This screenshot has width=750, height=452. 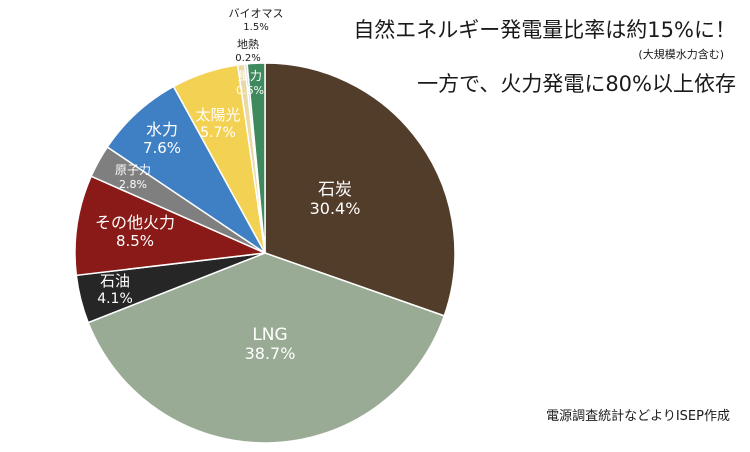 I want to click on chart-subtitle: 一方で、火力発電に80%以上依存, so click(x=576, y=84).